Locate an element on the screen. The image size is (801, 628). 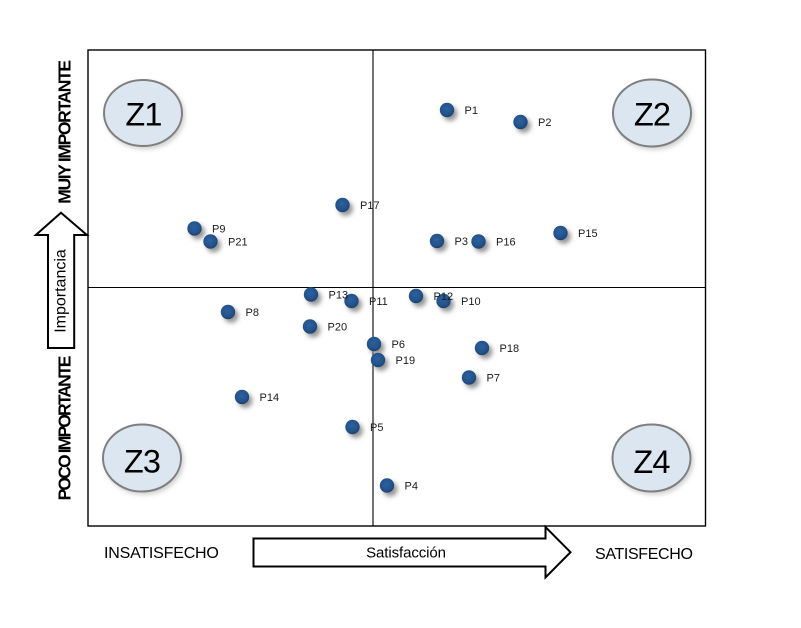
svg-text: P13 is located at coordinates (339, 296).